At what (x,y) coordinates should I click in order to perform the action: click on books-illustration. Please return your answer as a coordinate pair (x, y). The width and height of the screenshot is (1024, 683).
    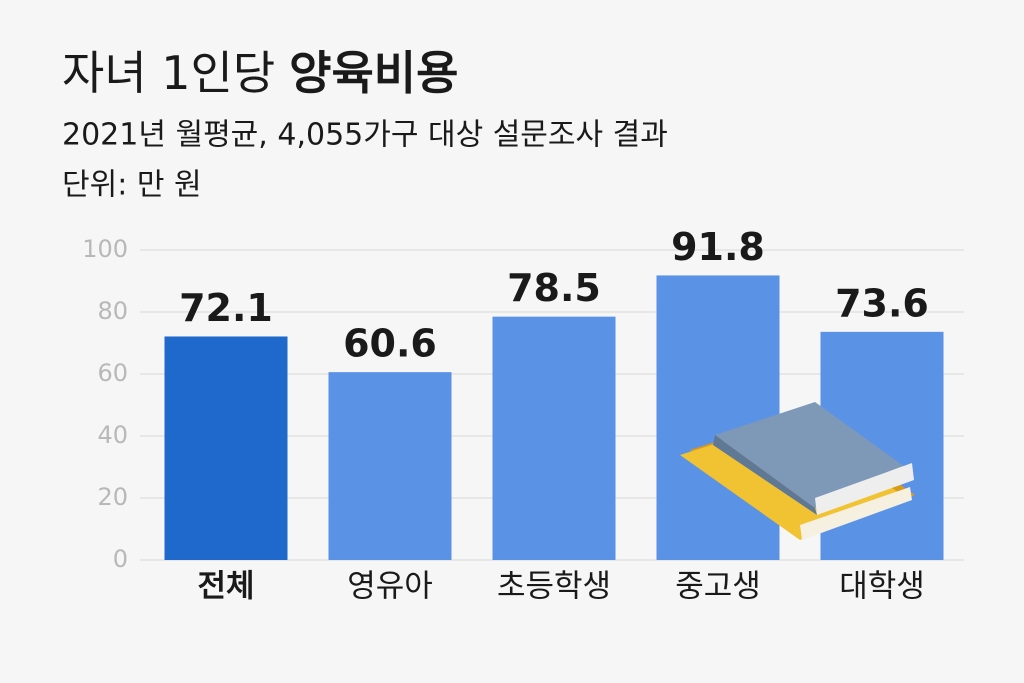
    Looking at the image, I should click on (797, 471).